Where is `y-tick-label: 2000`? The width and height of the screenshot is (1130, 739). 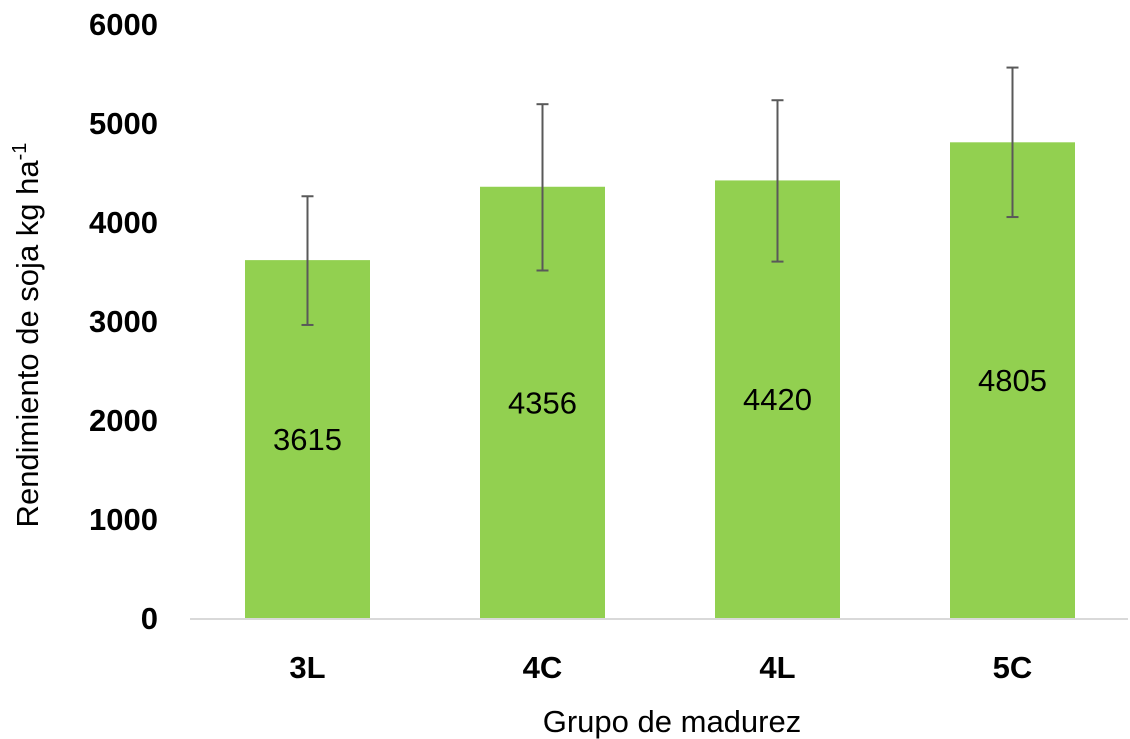
y-tick-label: 2000 is located at coordinates (123, 420).